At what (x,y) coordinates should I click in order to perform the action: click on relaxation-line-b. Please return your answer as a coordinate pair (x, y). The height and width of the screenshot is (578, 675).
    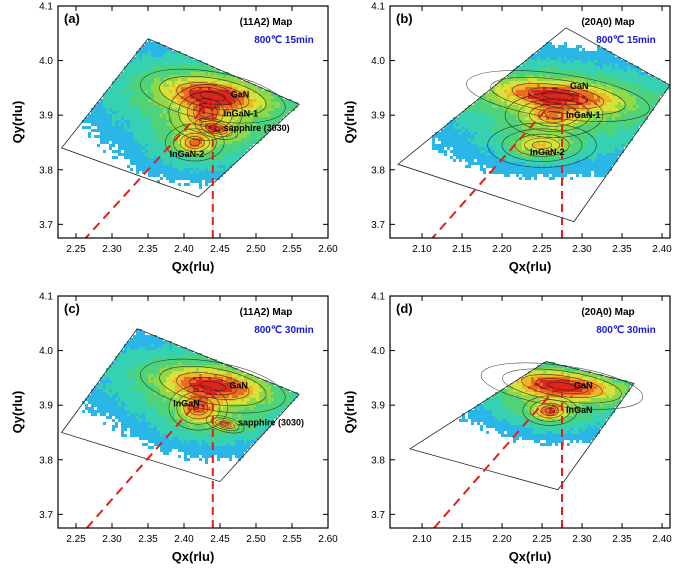
    Looking at the image, I should click on (495, 166).